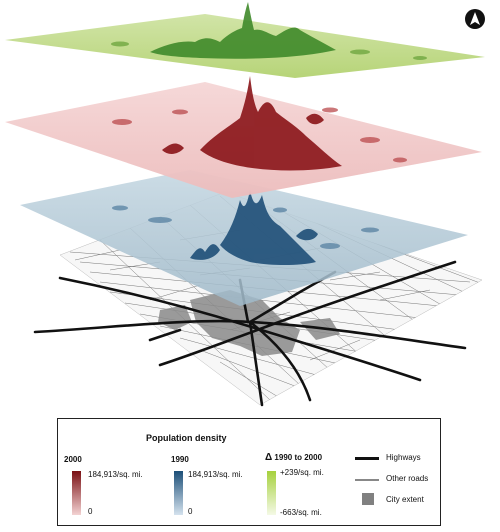 The image size is (500, 532). Describe the element at coordinates (215, 474) in the screenshot. I see `legend-1990-max: 184,913/sq. mi.` at that location.